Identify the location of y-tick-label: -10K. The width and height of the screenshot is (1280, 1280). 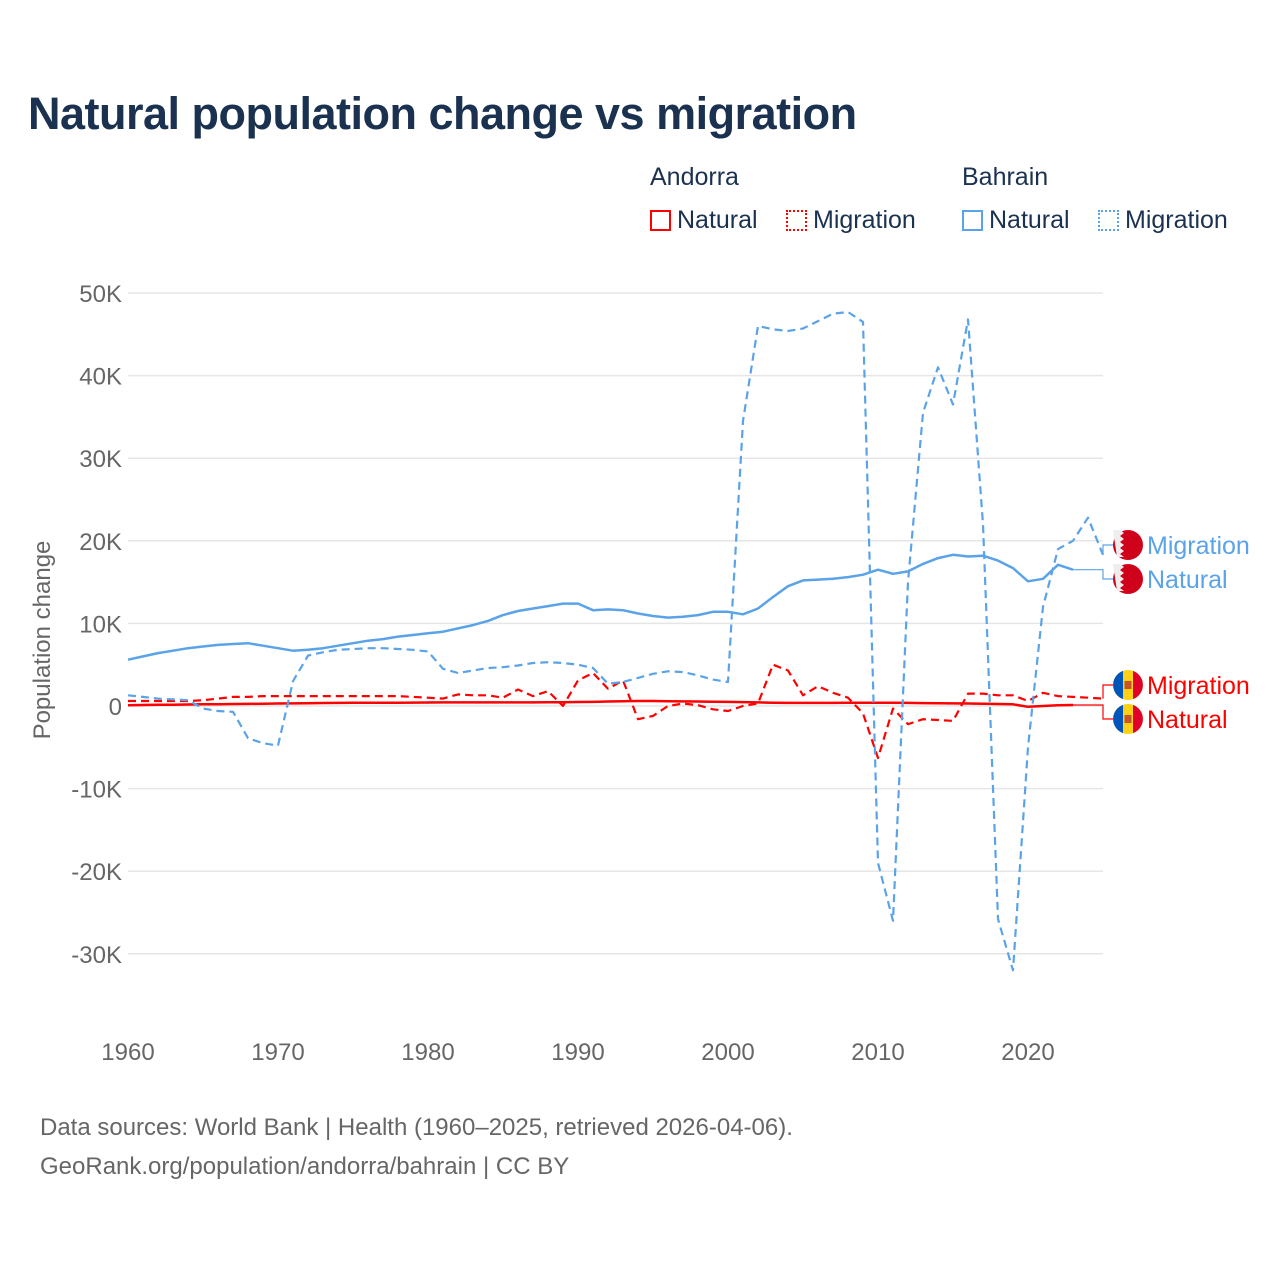
(96, 790).